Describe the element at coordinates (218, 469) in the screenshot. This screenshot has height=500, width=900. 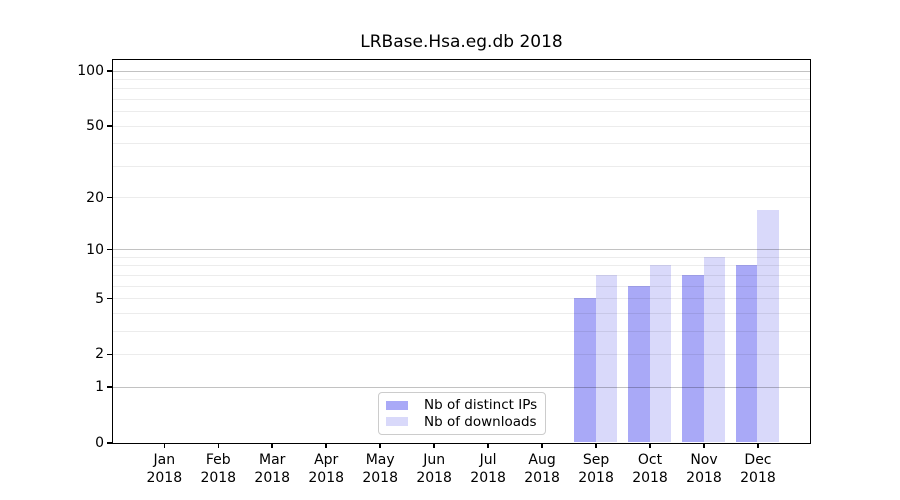
I see `x-tick-label-feb: Feb 2018` at that location.